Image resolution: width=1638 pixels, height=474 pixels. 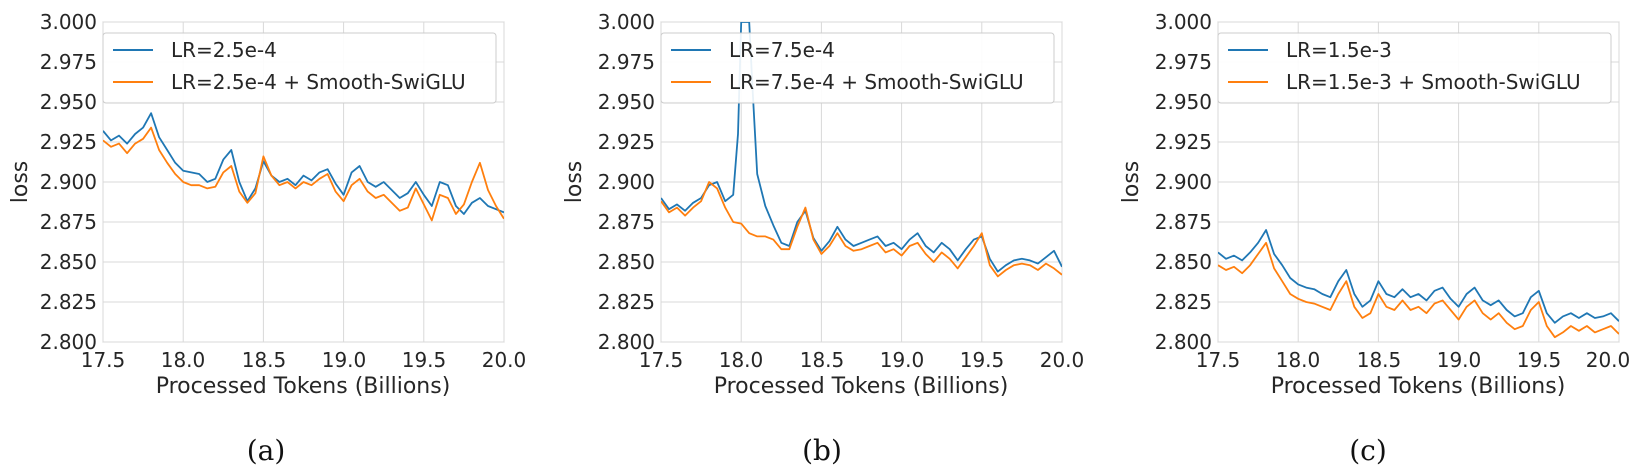 What do you see at coordinates (1339, 50) in the screenshot?
I see `legend-entry: LR=1.5e-3` at bounding box center [1339, 50].